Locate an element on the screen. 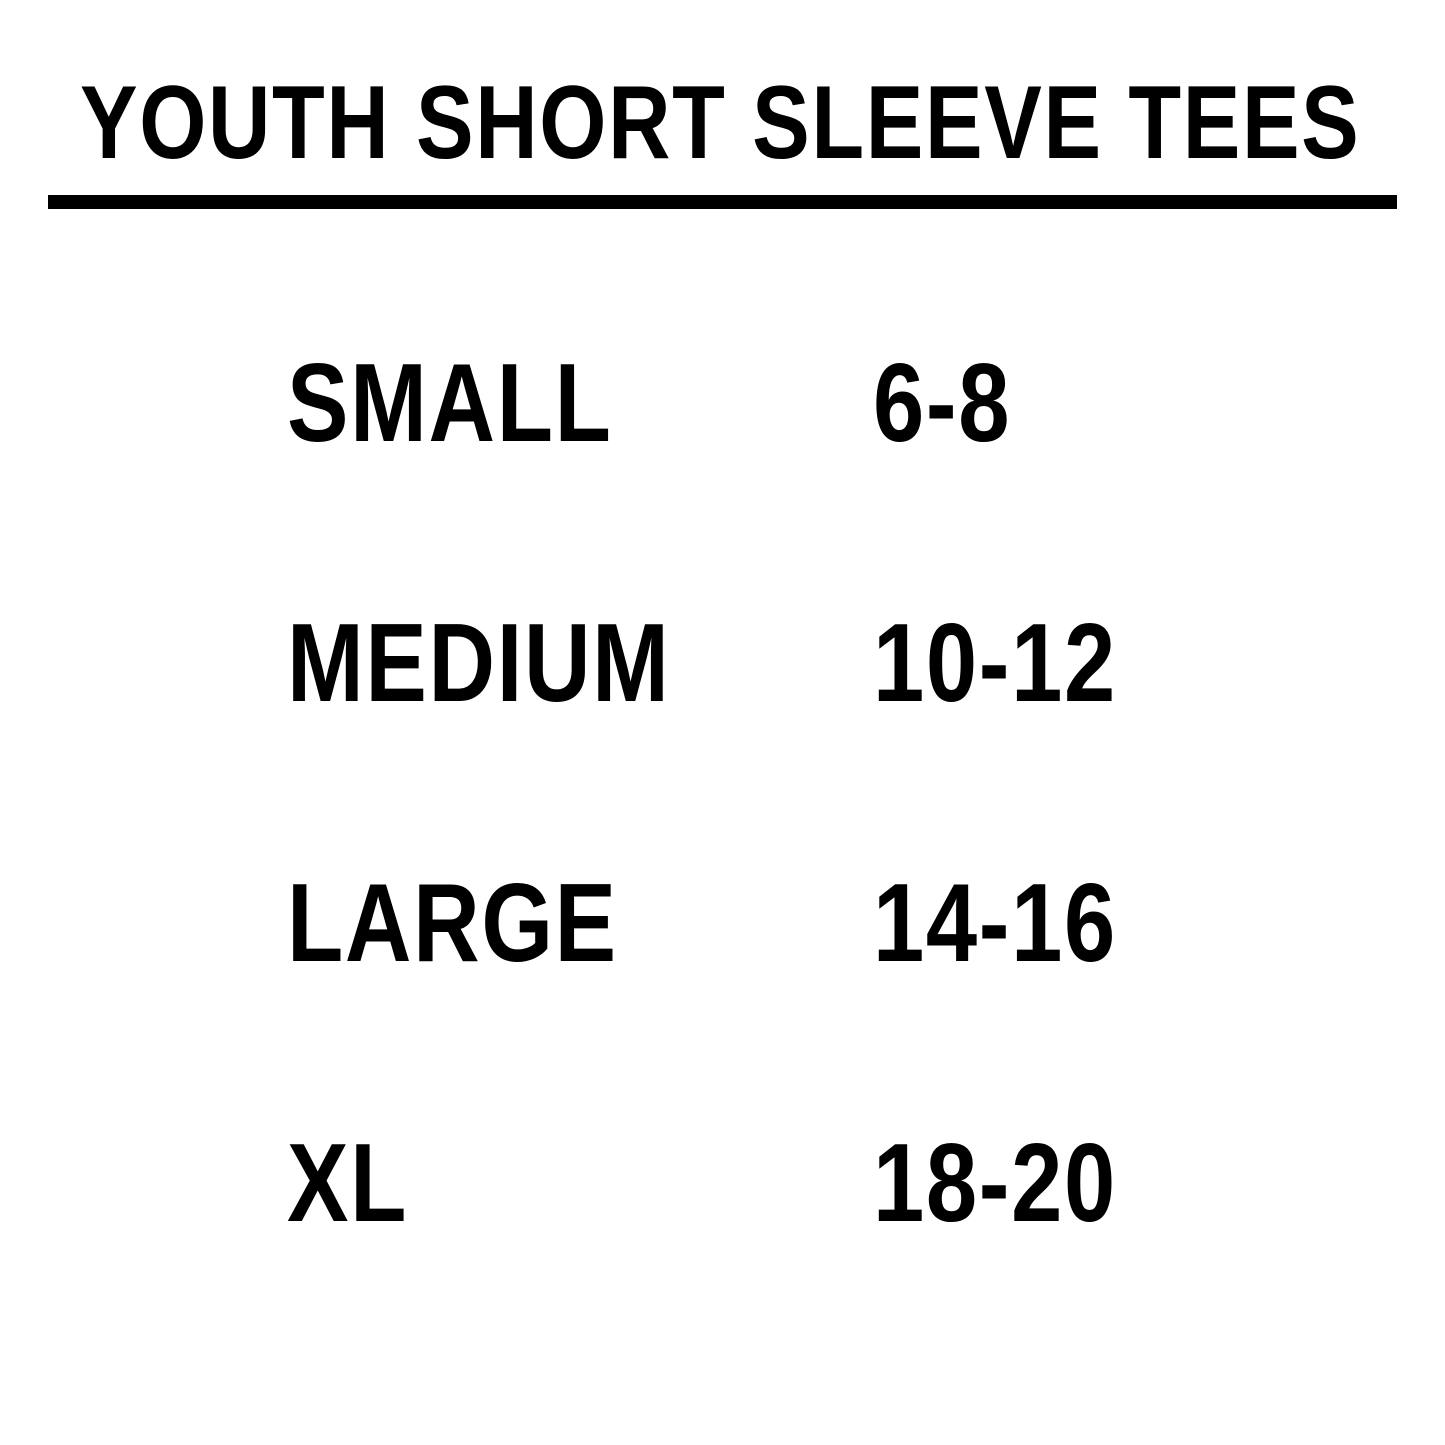 This screenshot has height=1445, width=1445. page-title: YOUTH SHORT SLEEVE TEES is located at coordinates (720, 123).